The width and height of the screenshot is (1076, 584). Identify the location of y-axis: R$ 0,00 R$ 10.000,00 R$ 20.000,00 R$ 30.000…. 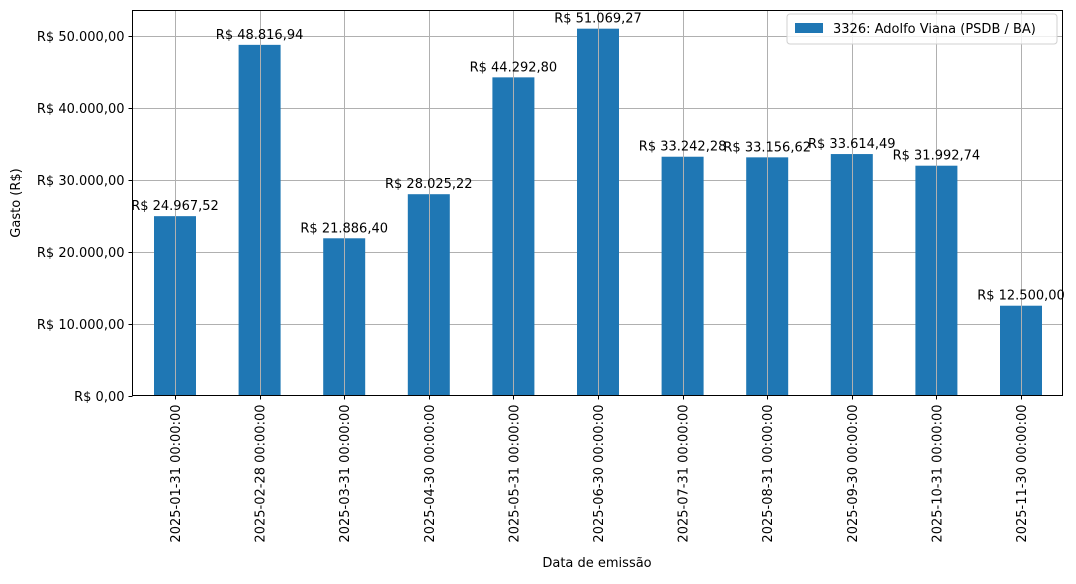
(85, 217).